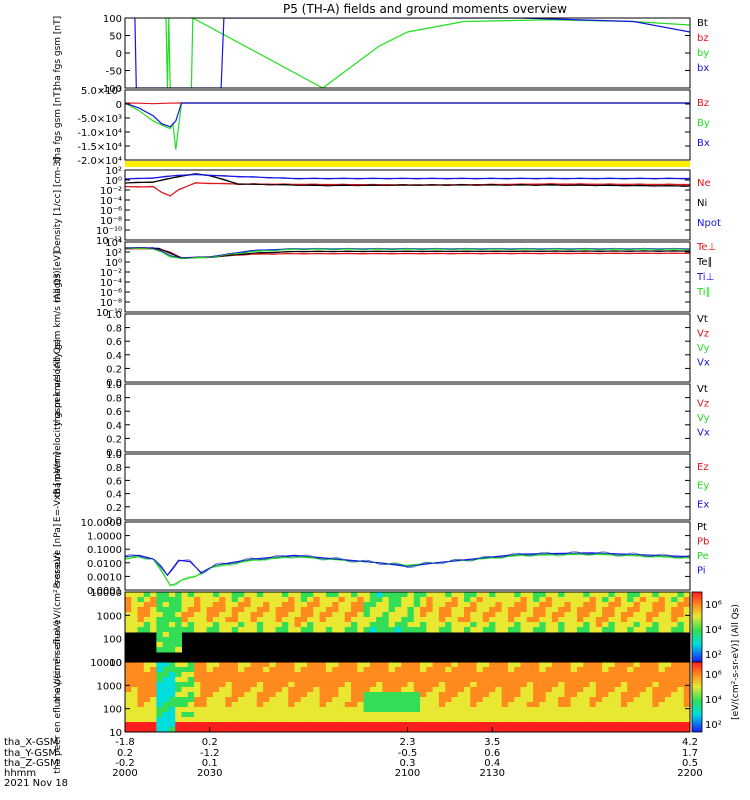  I want to click on y-tick-label: 1000, so click(109, 616).